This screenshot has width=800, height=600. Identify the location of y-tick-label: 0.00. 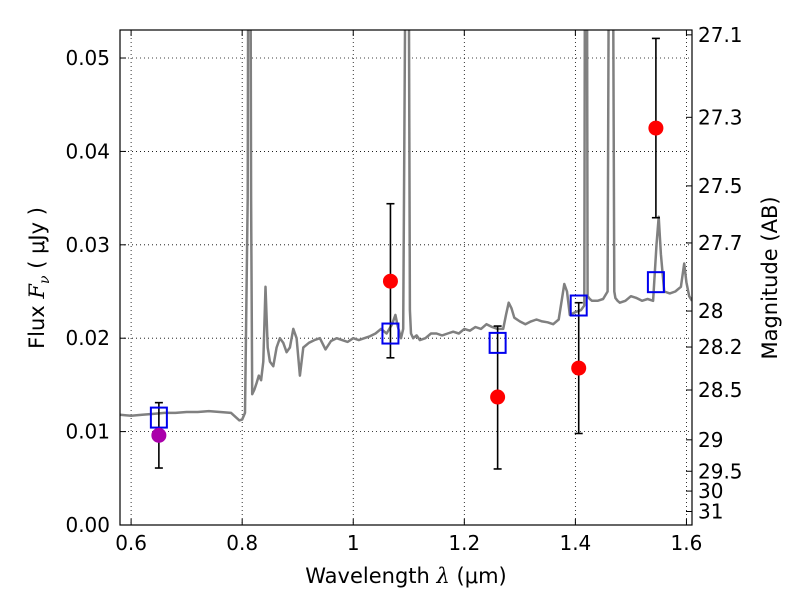
(87, 525).